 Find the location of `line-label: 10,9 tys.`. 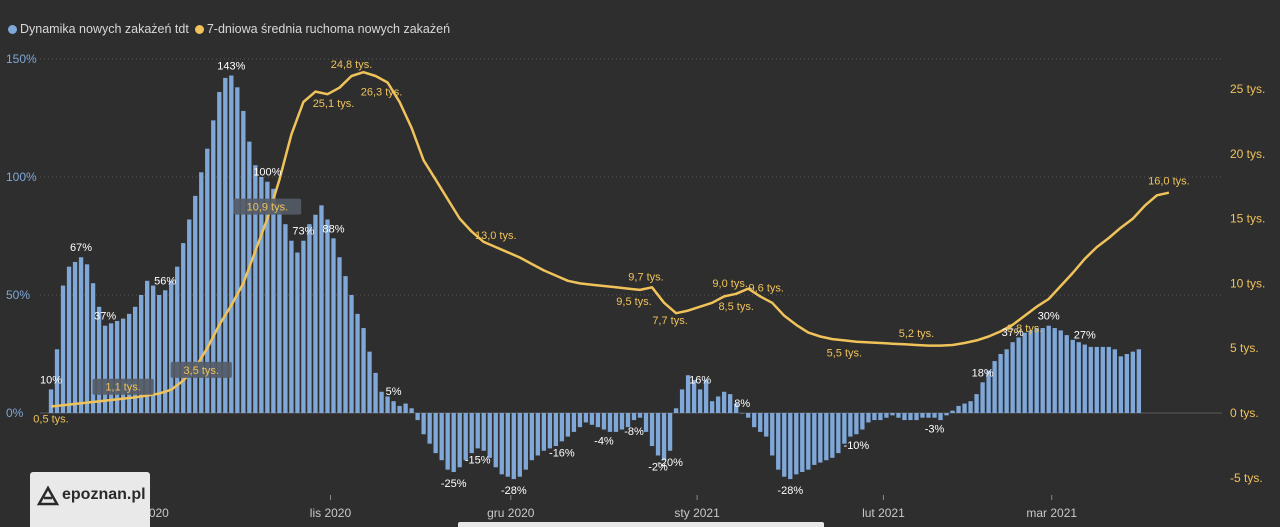

line-label: 10,9 tys. is located at coordinates (268, 208).